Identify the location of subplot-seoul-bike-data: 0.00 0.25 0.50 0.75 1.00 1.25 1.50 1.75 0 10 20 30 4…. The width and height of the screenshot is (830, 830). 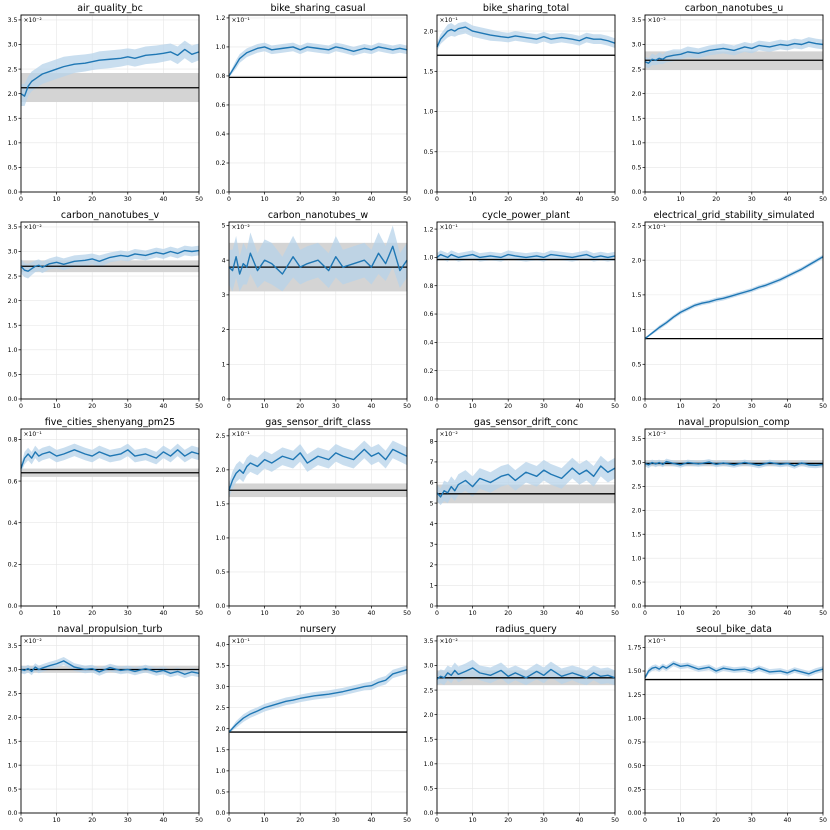
(727, 724).